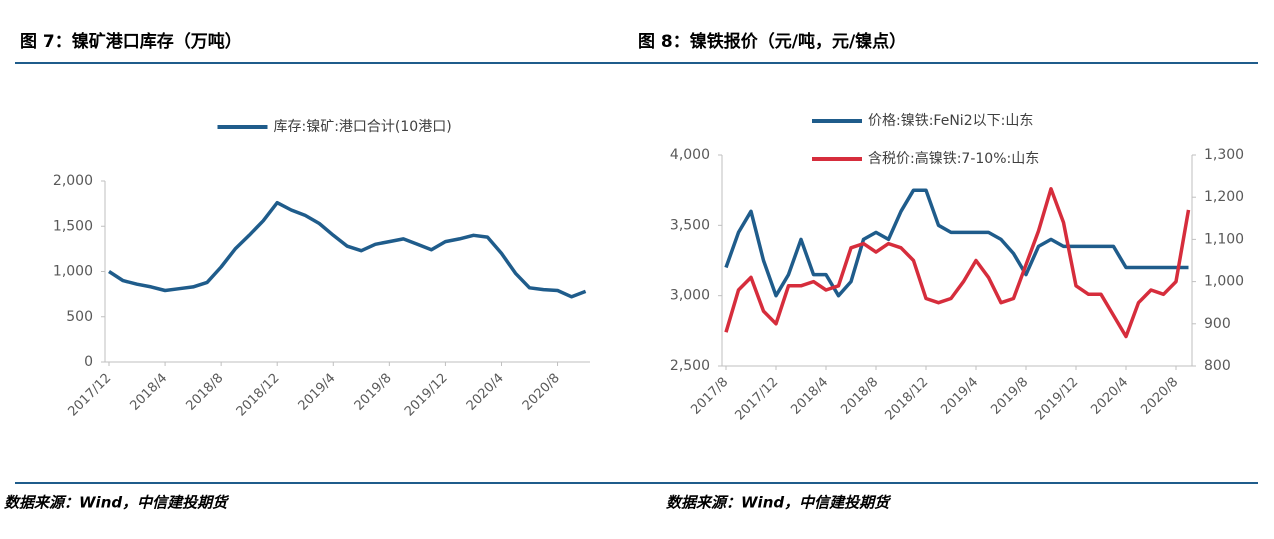  What do you see at coordinates (1224, 197) in the screenshot?
I see `y2-tick-label: 1,200` at bounding box center [1224, 197].